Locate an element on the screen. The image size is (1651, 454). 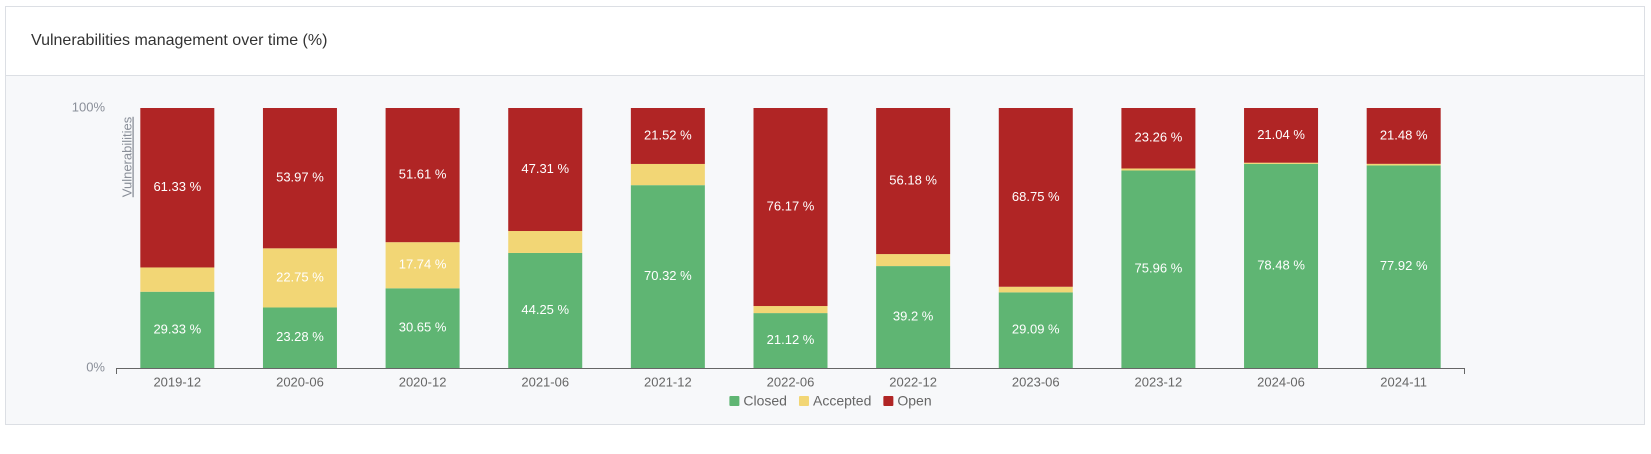
data-label: 21.48 % is located at coordinates (1404, 134).